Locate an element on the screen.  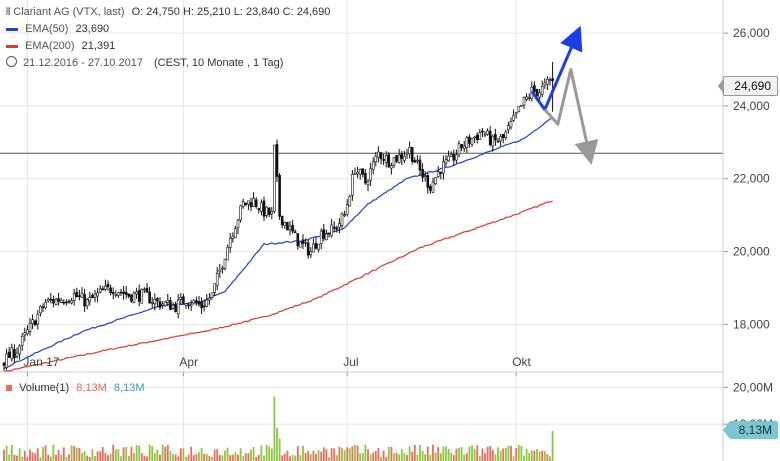
y-tick-label: 20,000 is located at coordinates (751, 252).